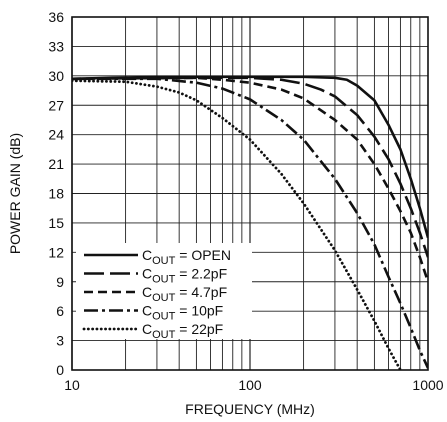 The height and width of the screenshot is (422, 447). What do you see at coordinates (201, 292) in the screenshot?
I see `legend-label-value: = 4.7pF` at bounding box center [201, 292].